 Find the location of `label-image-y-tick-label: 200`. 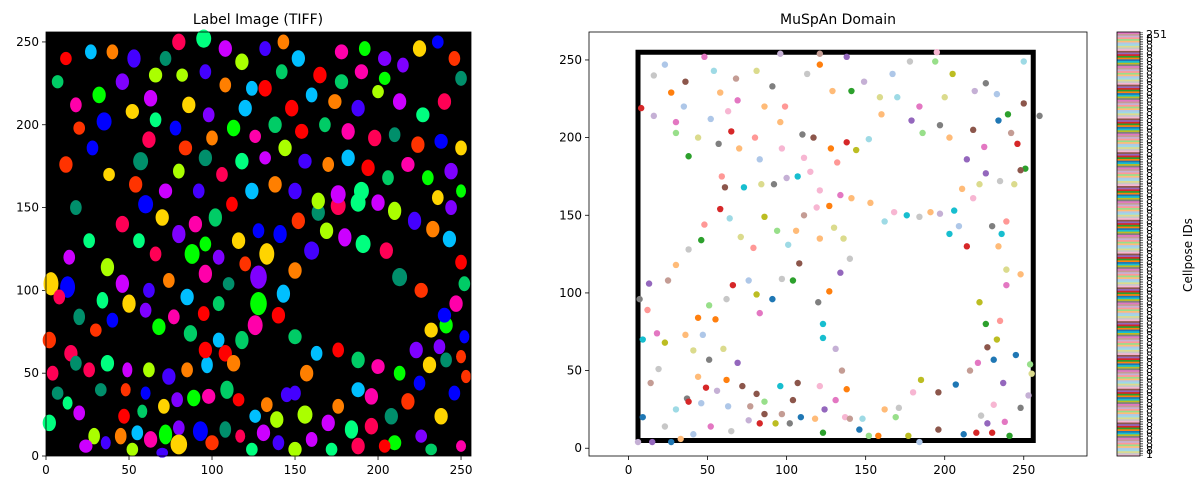

label-image-y-tick-label: 200 is located at coordinates (27, 125).